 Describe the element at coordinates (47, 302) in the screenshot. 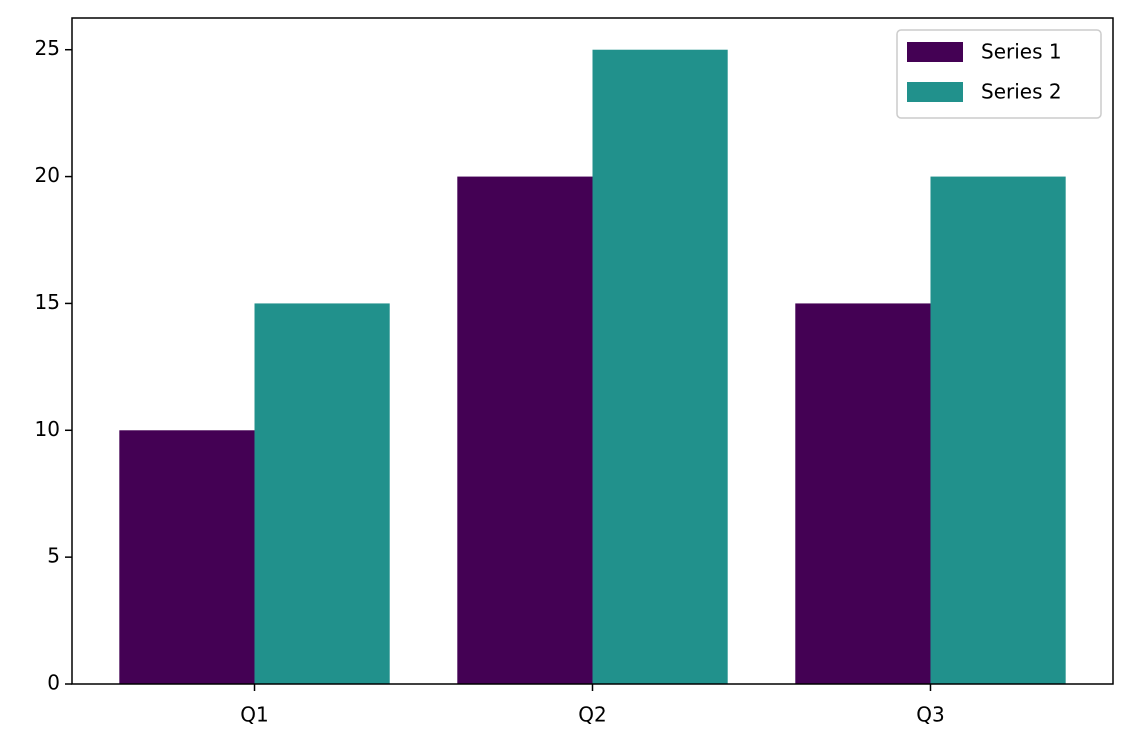

I see `y-tick-label: 15` at that location.